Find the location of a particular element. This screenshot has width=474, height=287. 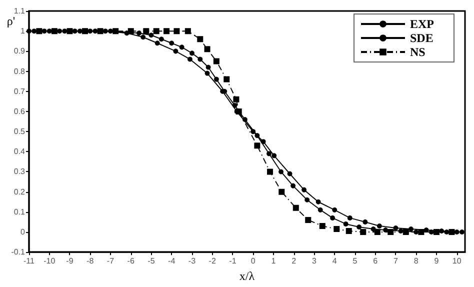

legend-label: NS is located at coordinates (418, 52).